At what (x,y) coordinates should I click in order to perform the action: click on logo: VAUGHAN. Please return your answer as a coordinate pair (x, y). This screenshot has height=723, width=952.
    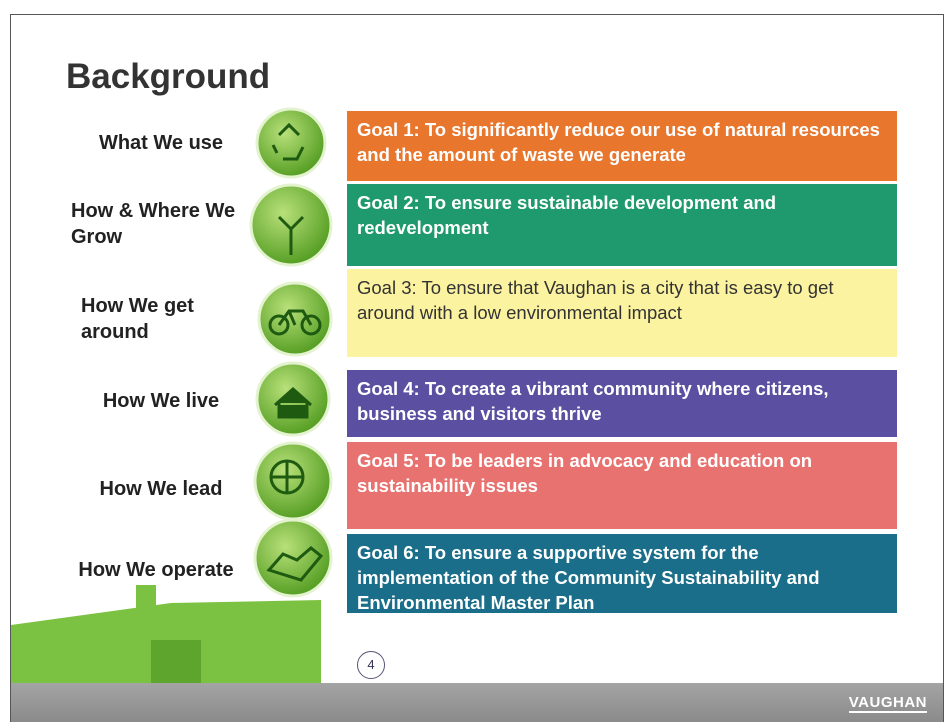
    Looking at the image, I should click on (887, 703).